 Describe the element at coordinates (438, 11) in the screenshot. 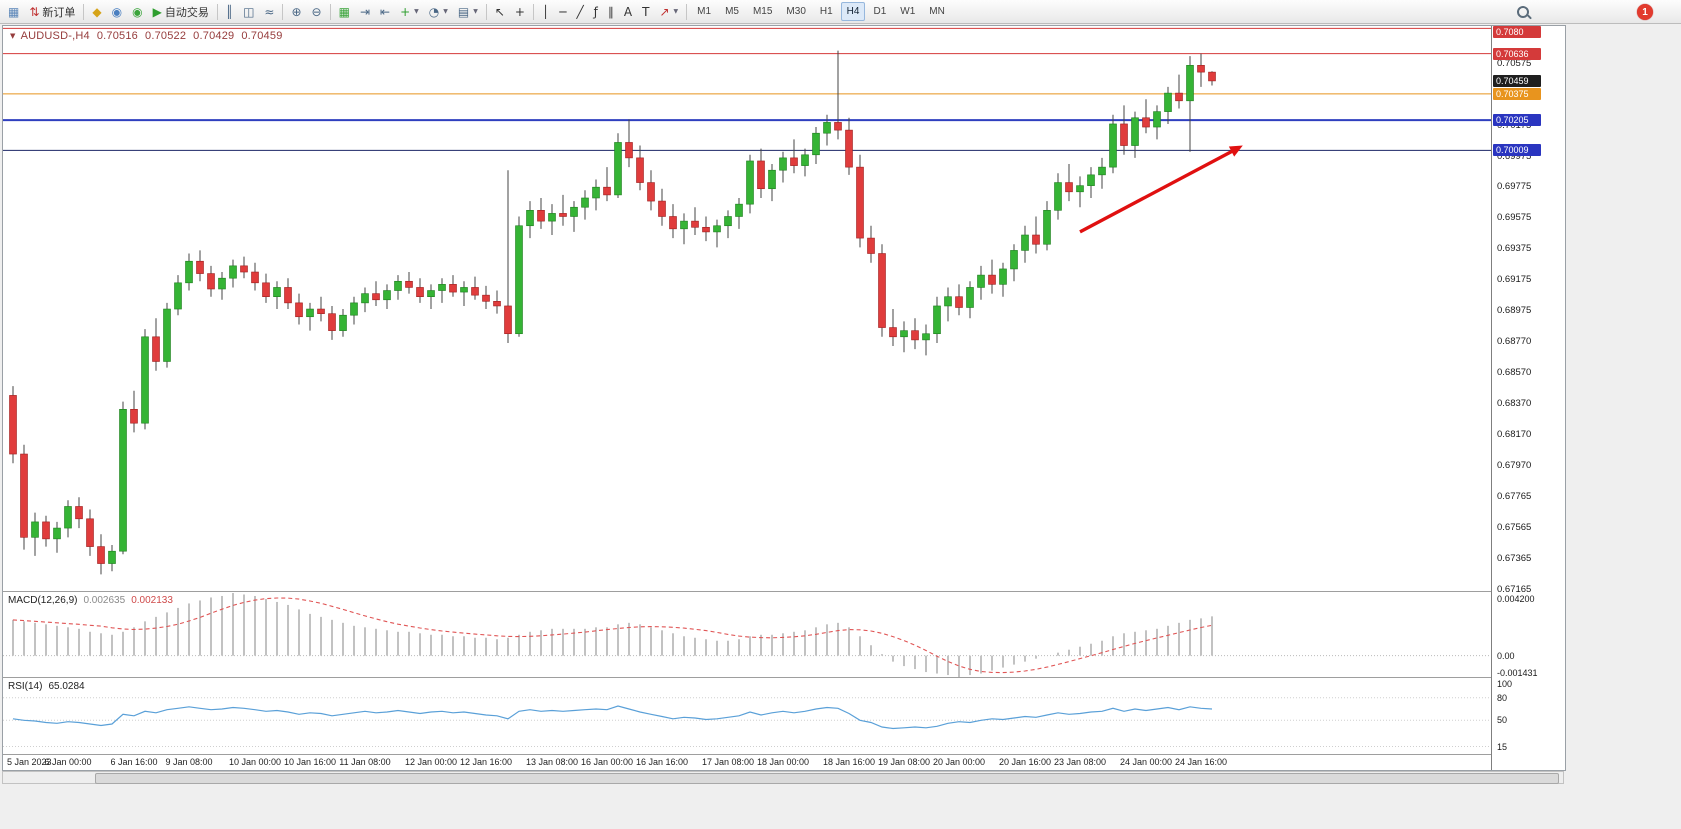

I see `periods-button: ◔ ▼` at that location.